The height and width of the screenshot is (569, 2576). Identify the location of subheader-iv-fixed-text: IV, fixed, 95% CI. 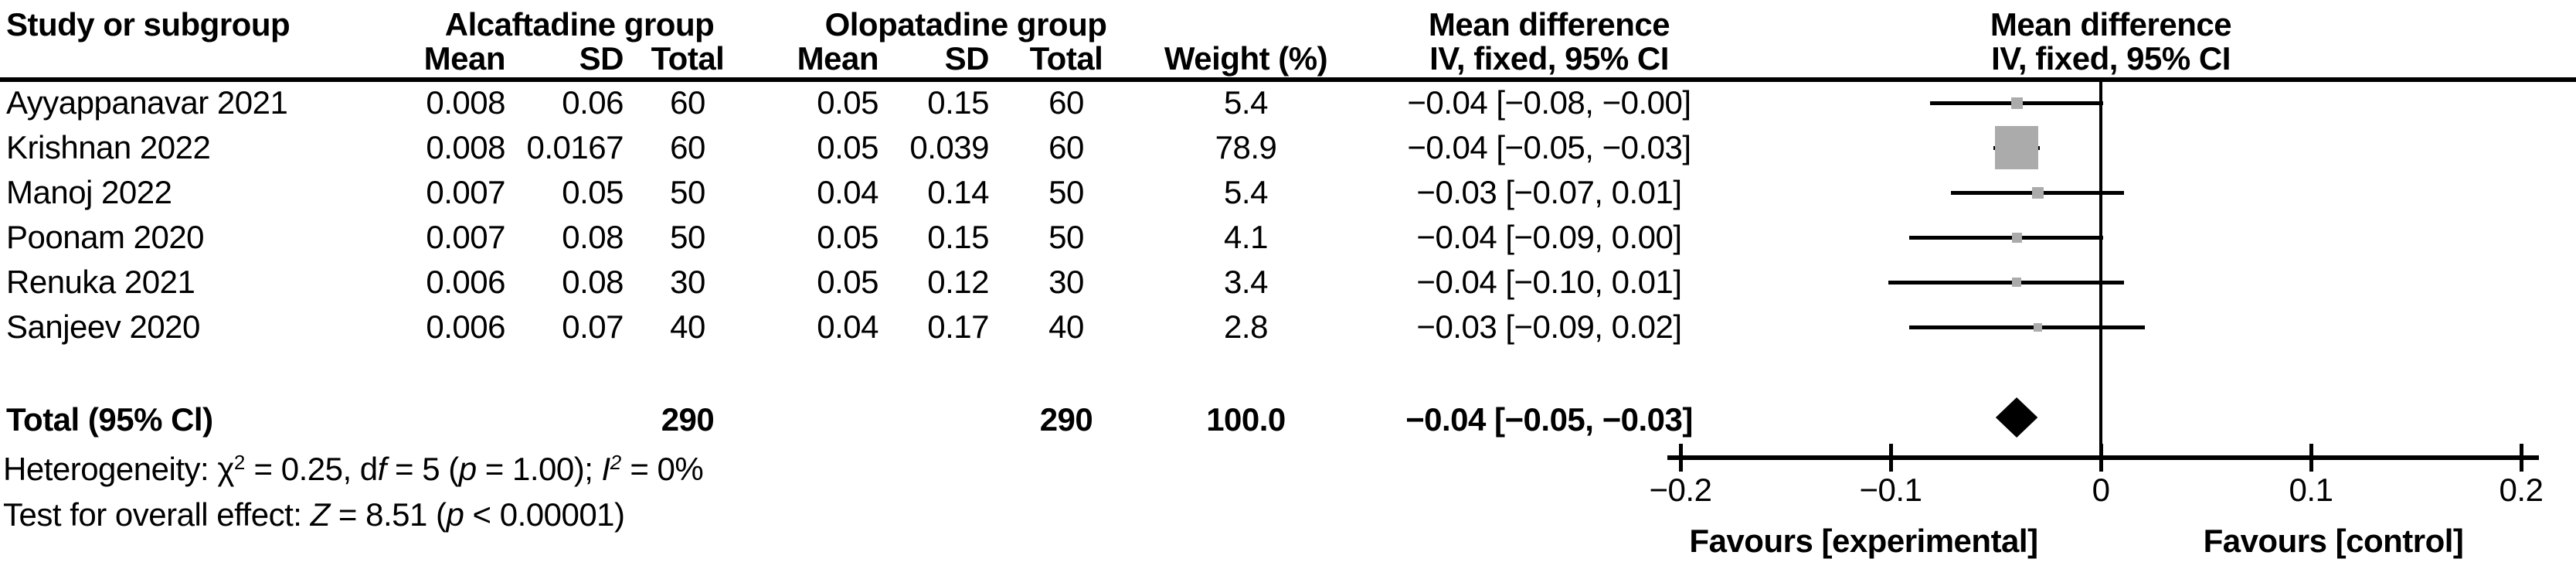
(1549, 58).